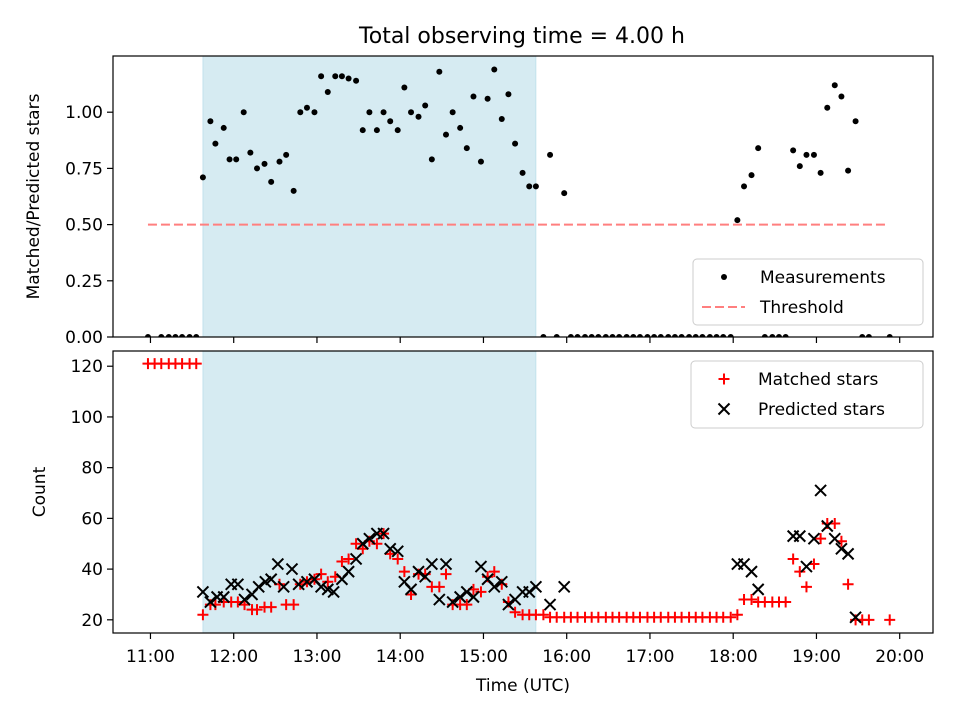 The width and height of the screenshot is (960, 720). I want to click on y-tick-label: 100, so click(87, 418).